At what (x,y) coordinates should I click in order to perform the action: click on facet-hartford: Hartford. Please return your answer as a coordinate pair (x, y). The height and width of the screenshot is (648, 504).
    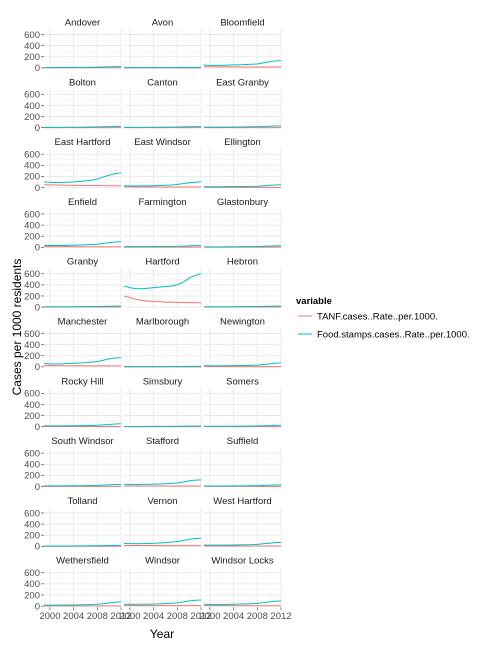
    Looking at the image, I should click on (162, 283).